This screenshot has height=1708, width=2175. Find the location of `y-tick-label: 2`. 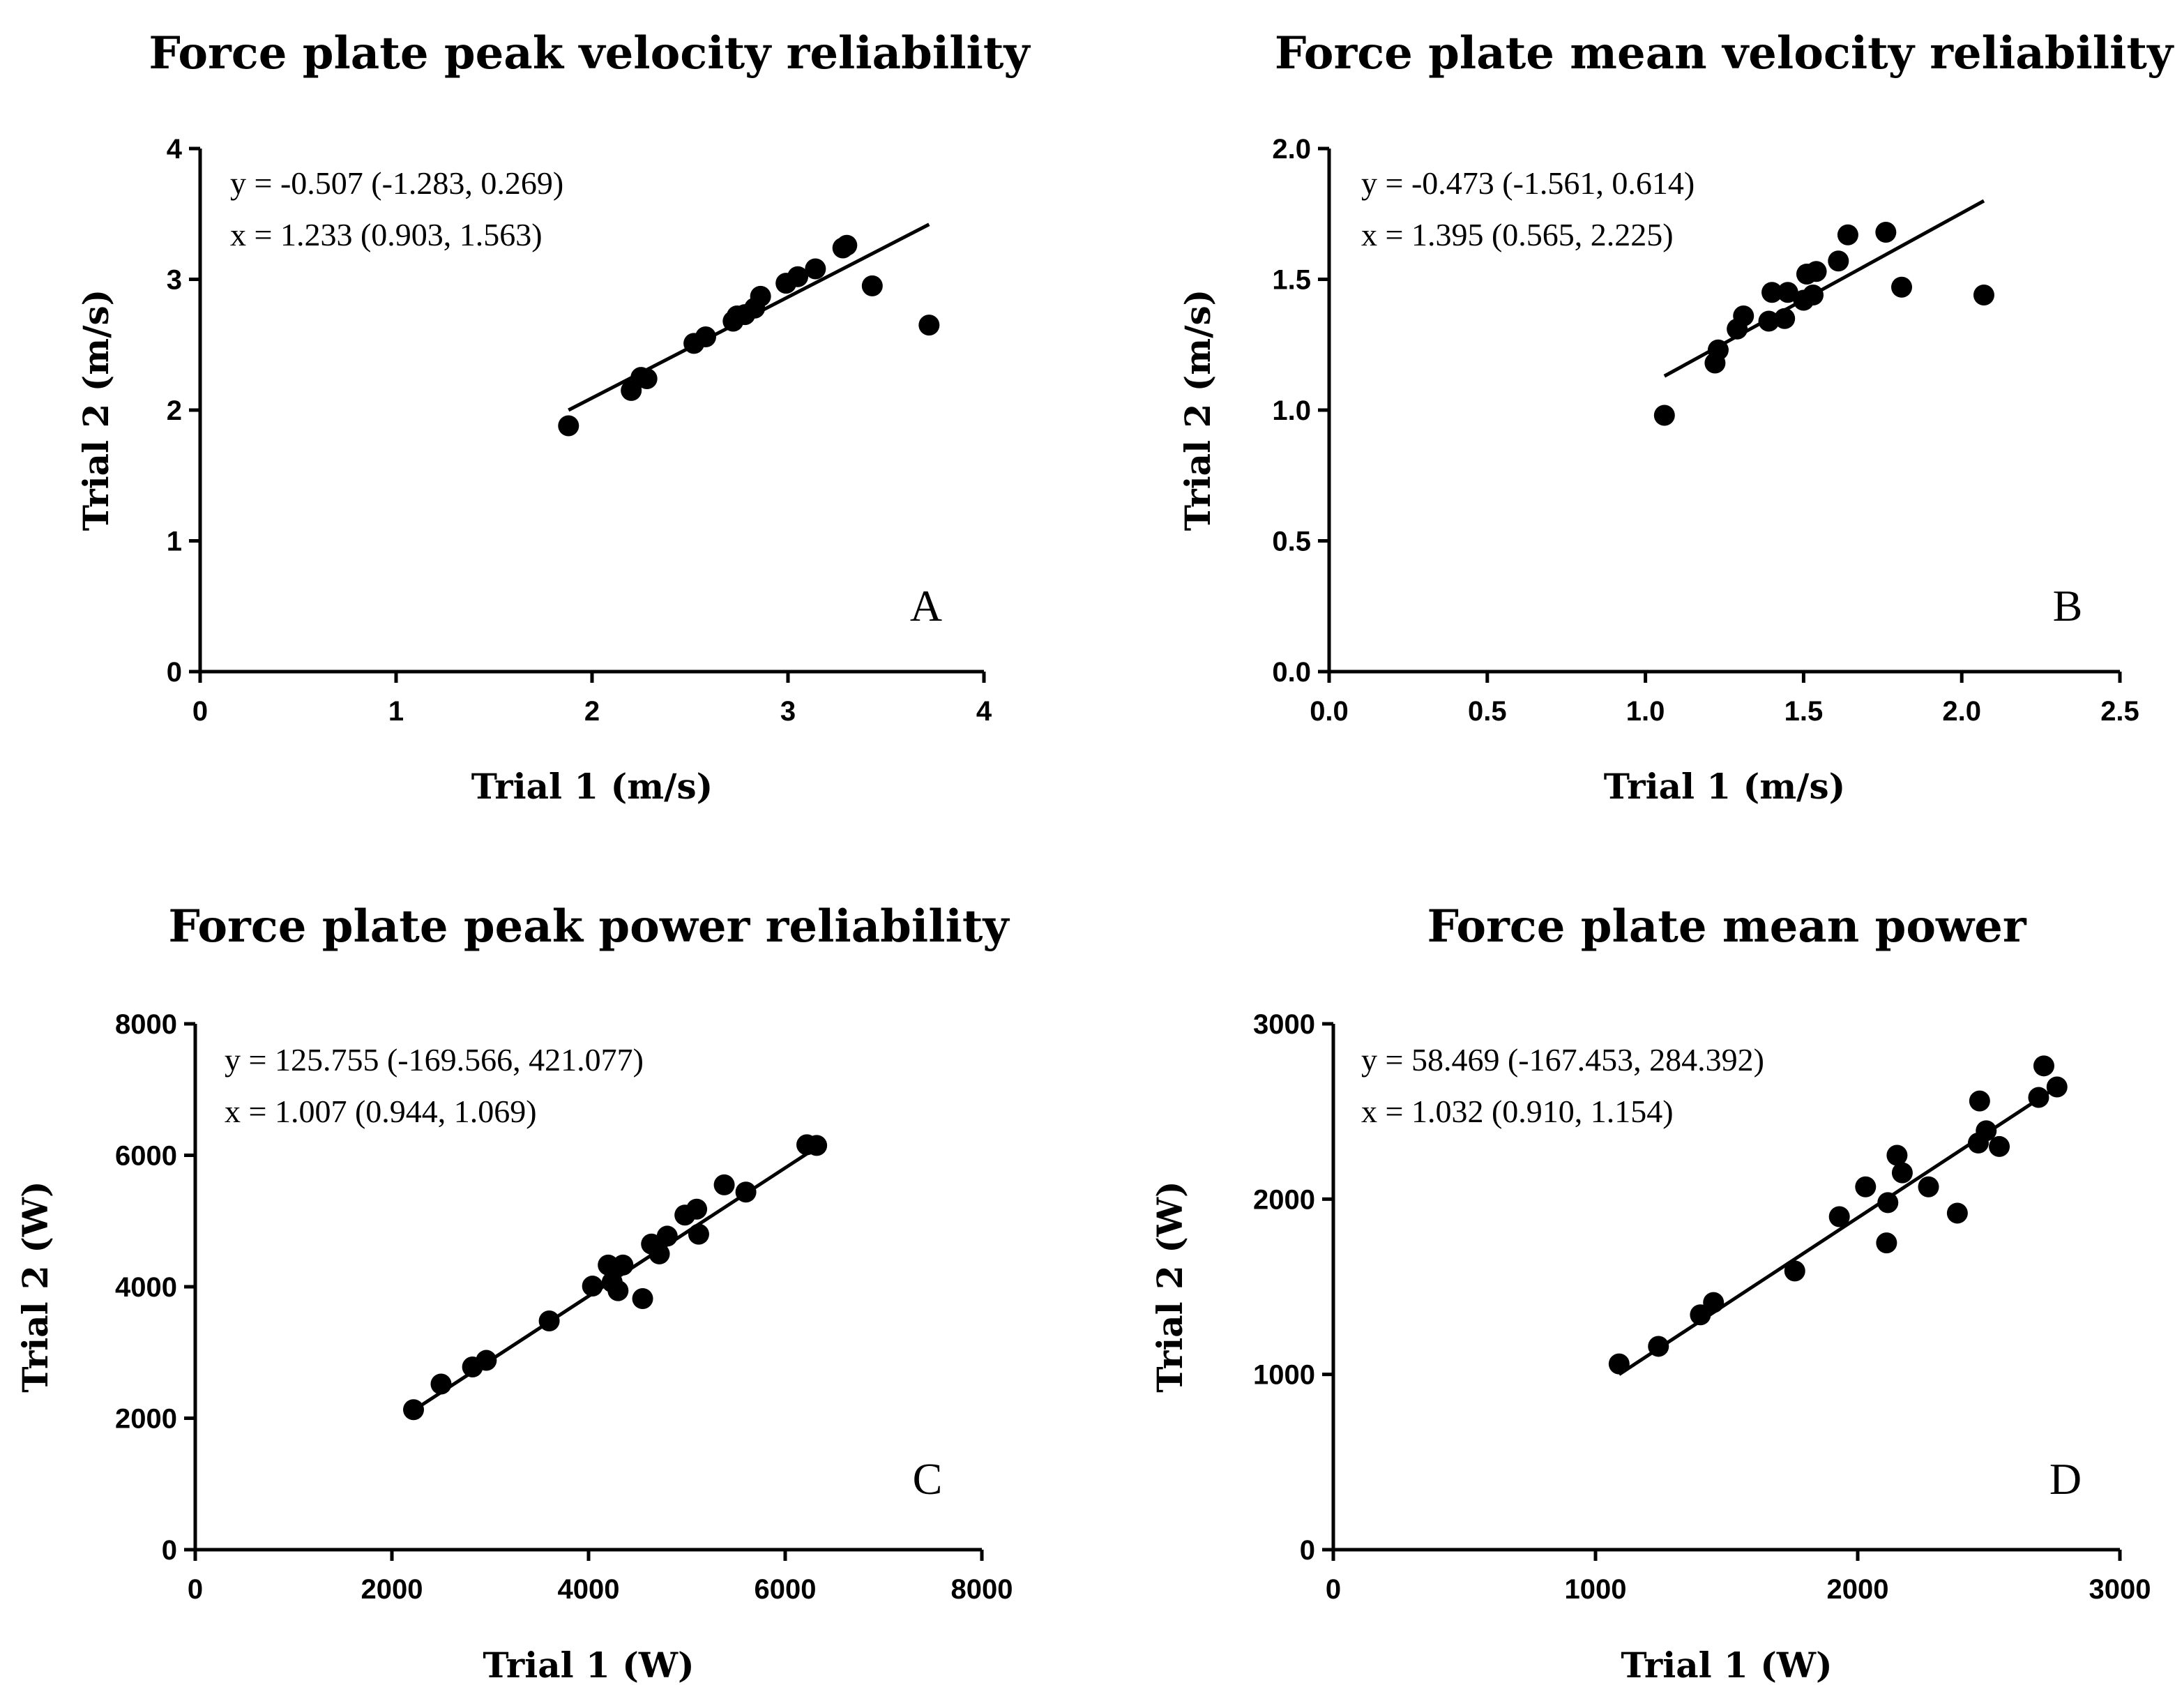

y-tick-label: 2 is located at coordinates (174, 410).